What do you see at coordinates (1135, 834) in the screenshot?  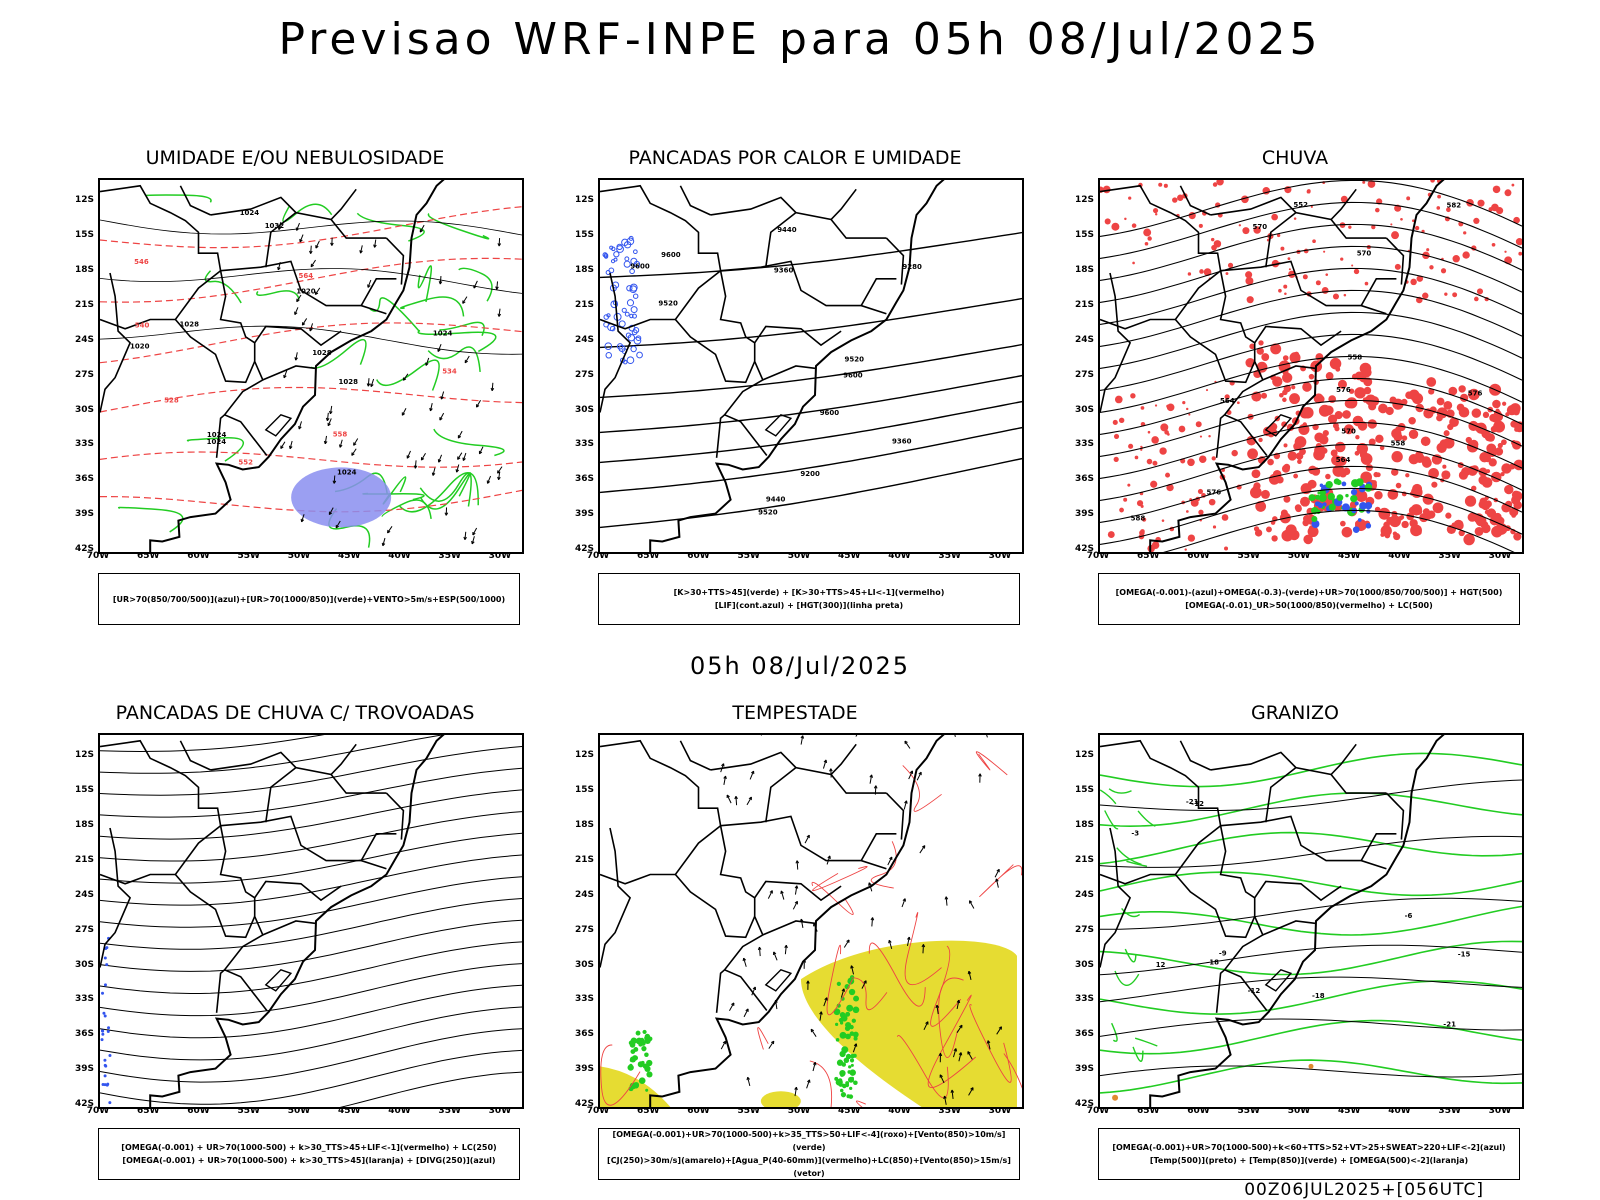 I see `contour-label: -3` at bounding box center [1135, 834].